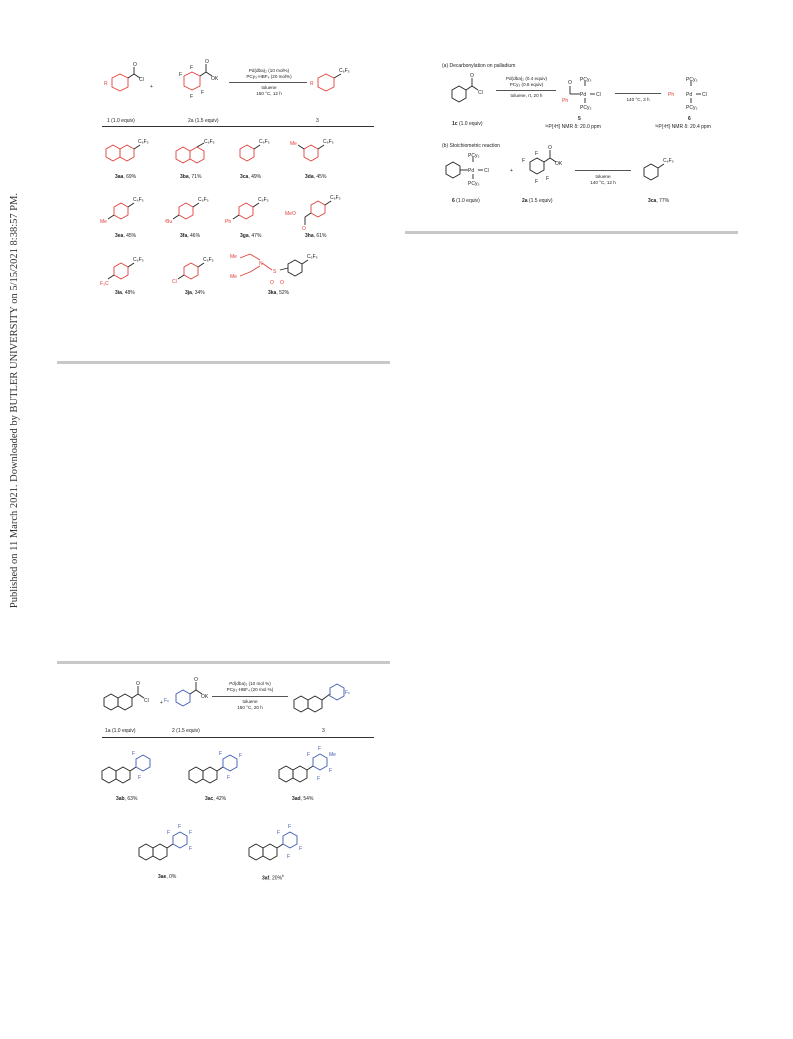 The width and height of the screenshot is (793, 1039). Describe the element at coordinates (603, 170) in the screenshot. I see `arrow-b` at that location.